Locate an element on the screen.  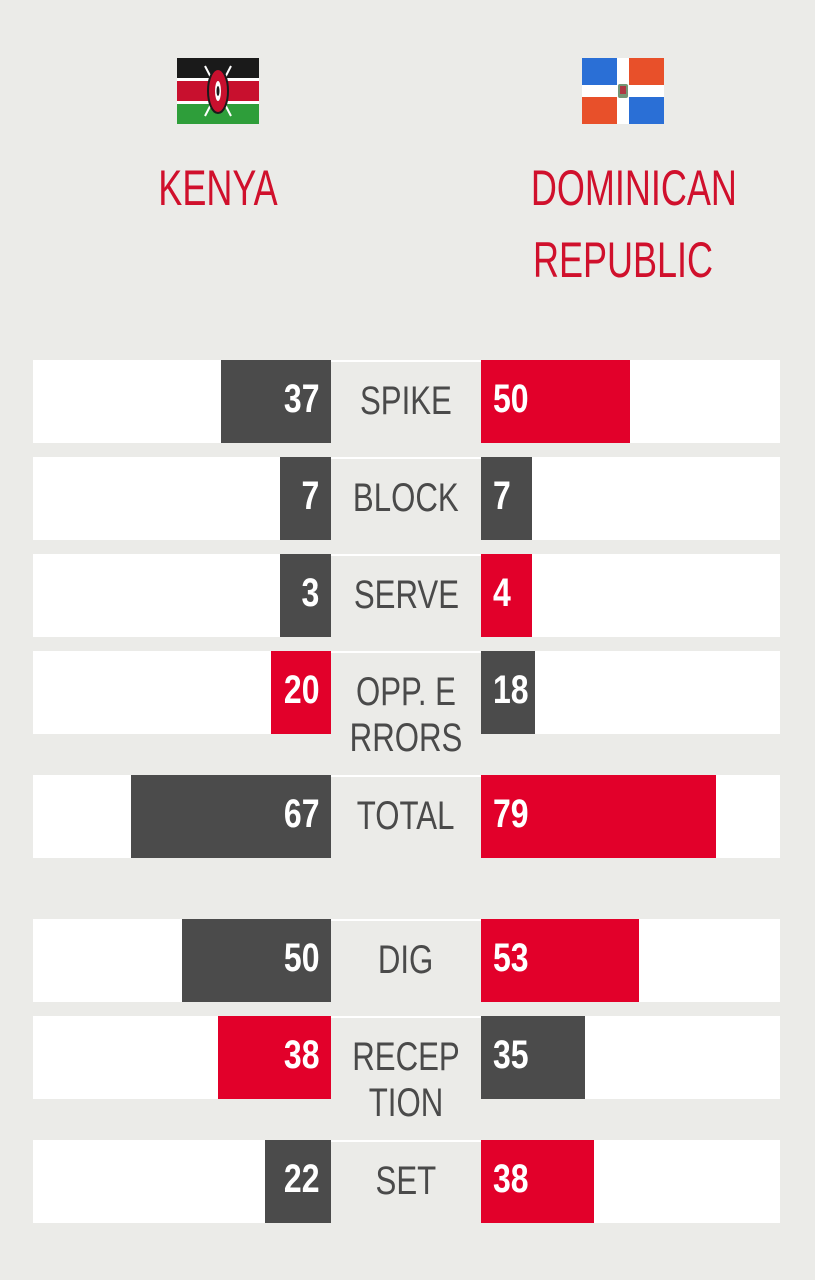
left-bar: 7 is located at coordinates (305, 498).